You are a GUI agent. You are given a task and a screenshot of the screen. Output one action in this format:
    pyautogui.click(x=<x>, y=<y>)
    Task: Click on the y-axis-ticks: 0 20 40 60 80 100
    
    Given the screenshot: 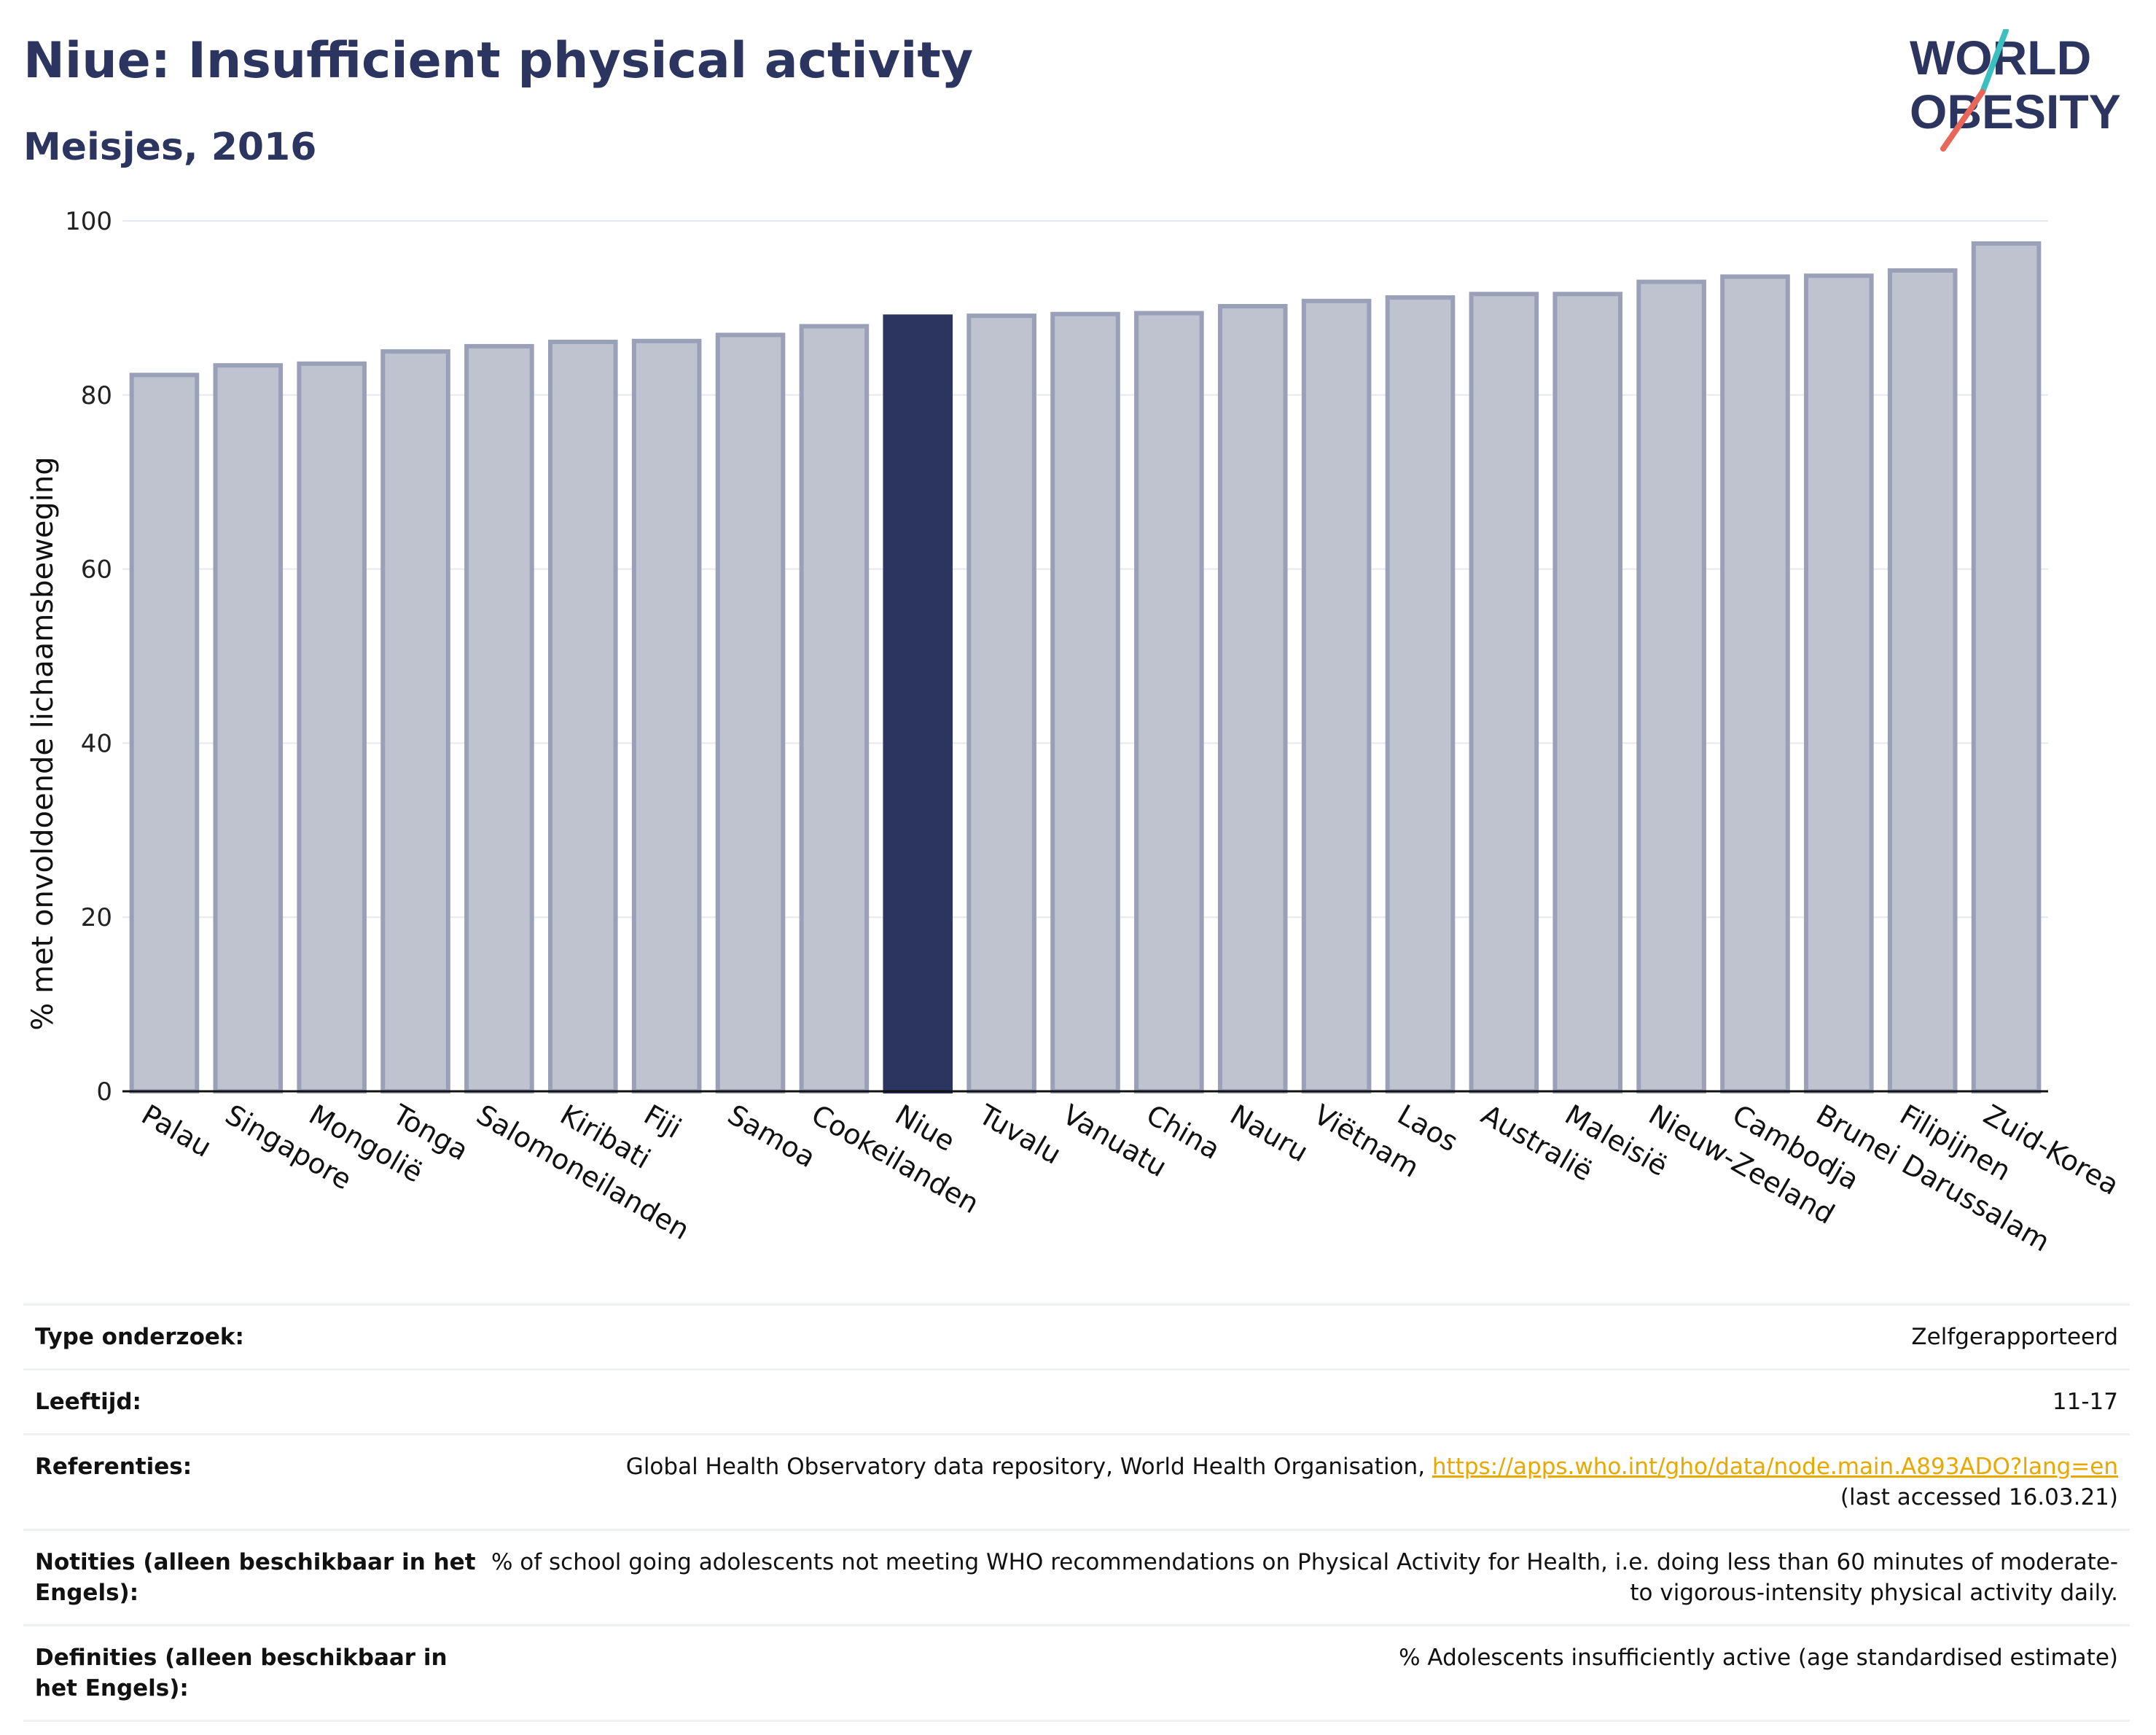 What is the action you would take?
    pyautogui.click(x=88, y=657)
    